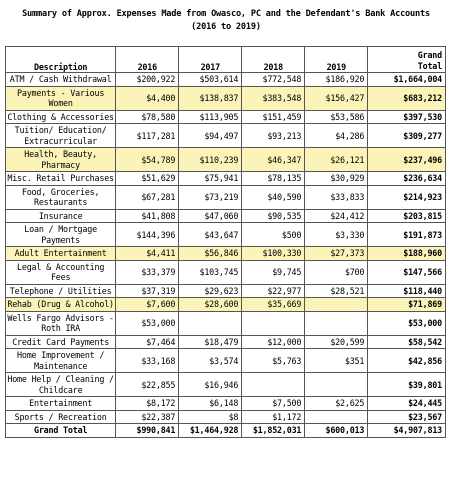 The height and width of the screenshot is (500, 452). What do you see at coordinates (273, 159) in the screenshot?
I see `cell-2018: $46,347` at bounding box center [273, 159].